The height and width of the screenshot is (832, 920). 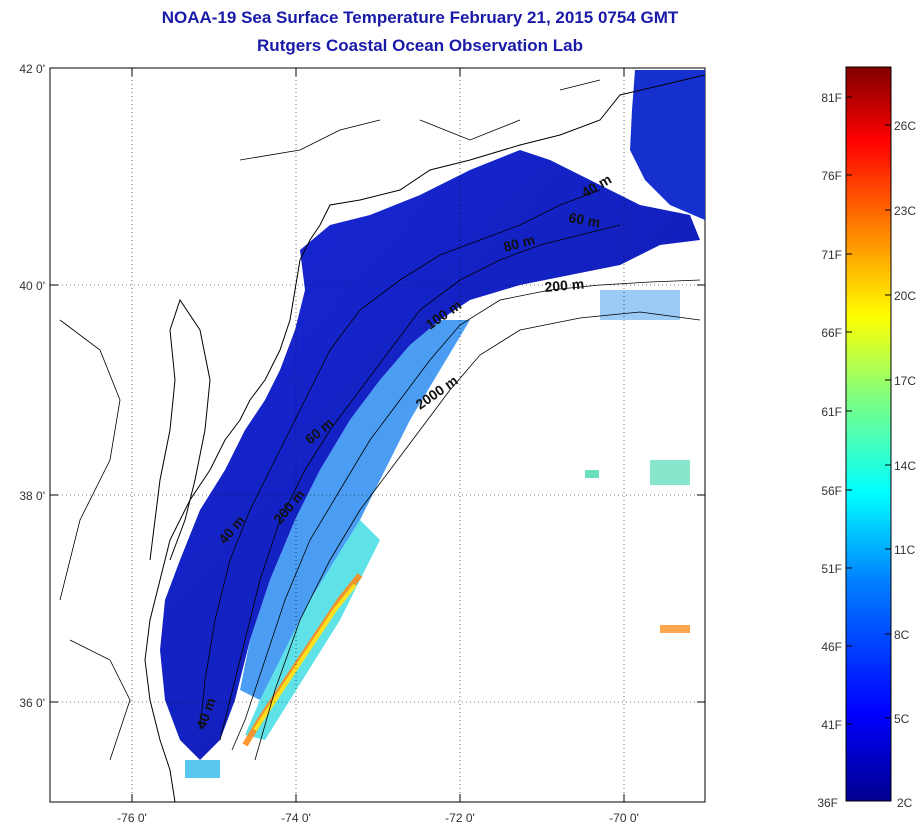 What do you see at coordinates (460, 818) in the screenshot?
I see `lon-tick-label: -72 0'` at bounding box center [460, 818].